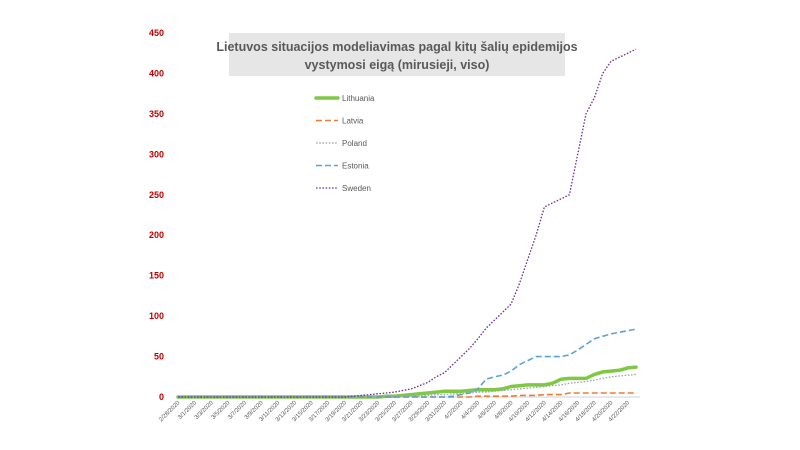 Image resolution: width=800 pixels, height=450 pixels. I want to click on y-tick-label: 50, so click(159, 357).